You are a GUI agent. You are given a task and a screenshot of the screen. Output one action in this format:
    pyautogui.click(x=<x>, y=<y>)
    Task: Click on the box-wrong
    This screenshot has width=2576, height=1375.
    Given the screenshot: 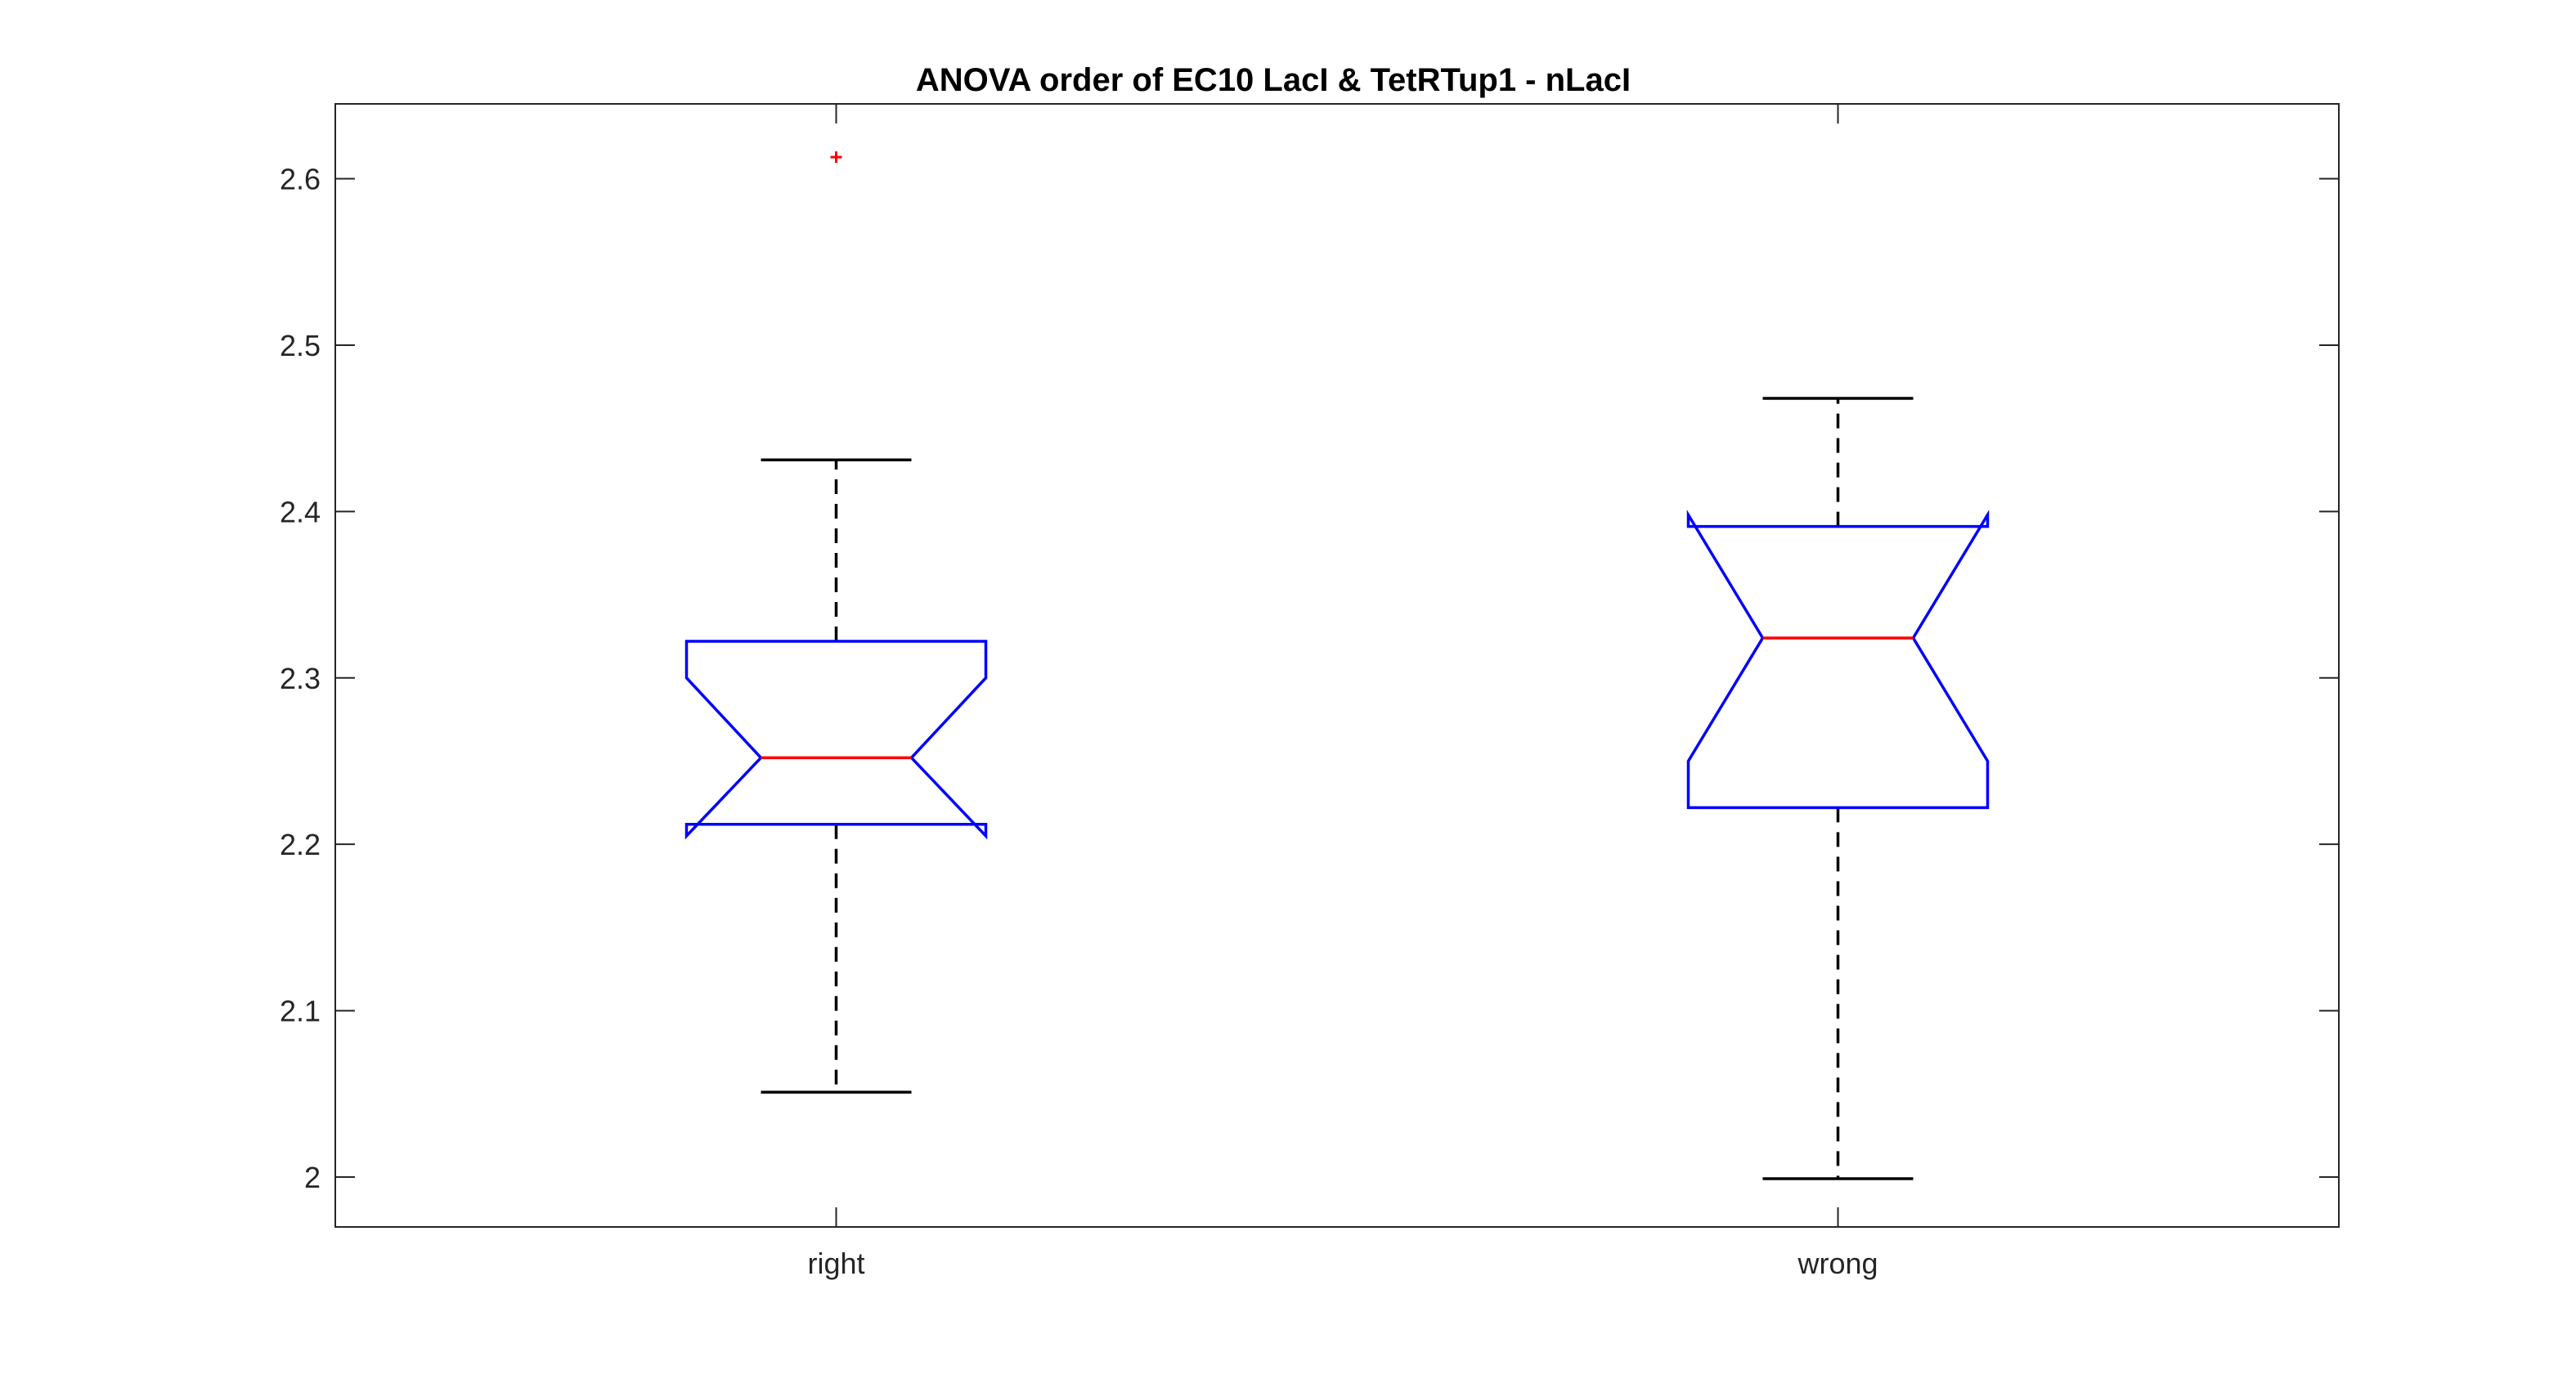 What is the action you would take?
    pyautogui.click(x=1838, y=788)
    